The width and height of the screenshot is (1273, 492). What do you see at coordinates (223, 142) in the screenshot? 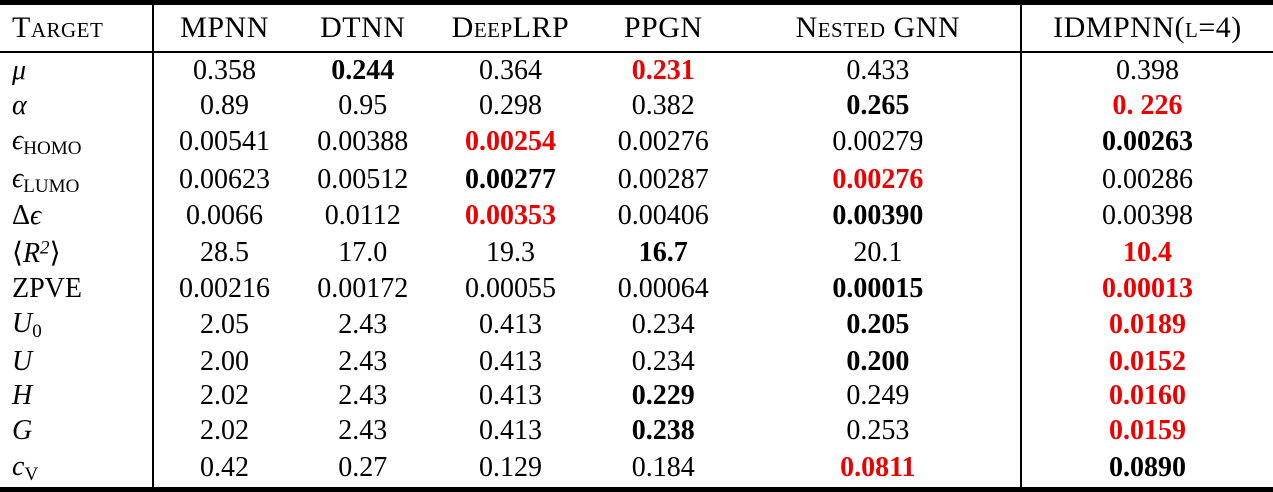
I see `value-cell: 0.00541` at bounding box center [223, 142].